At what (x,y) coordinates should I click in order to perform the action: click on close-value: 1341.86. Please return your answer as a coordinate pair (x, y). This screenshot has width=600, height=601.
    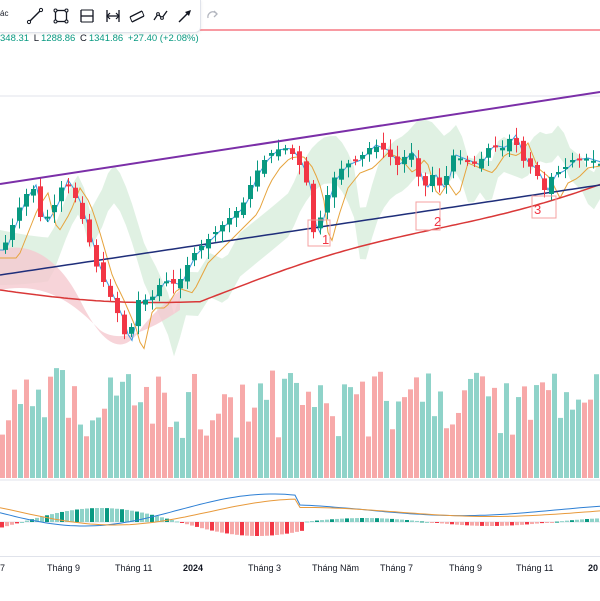
    Looking at the image, I should click on (106, 38).